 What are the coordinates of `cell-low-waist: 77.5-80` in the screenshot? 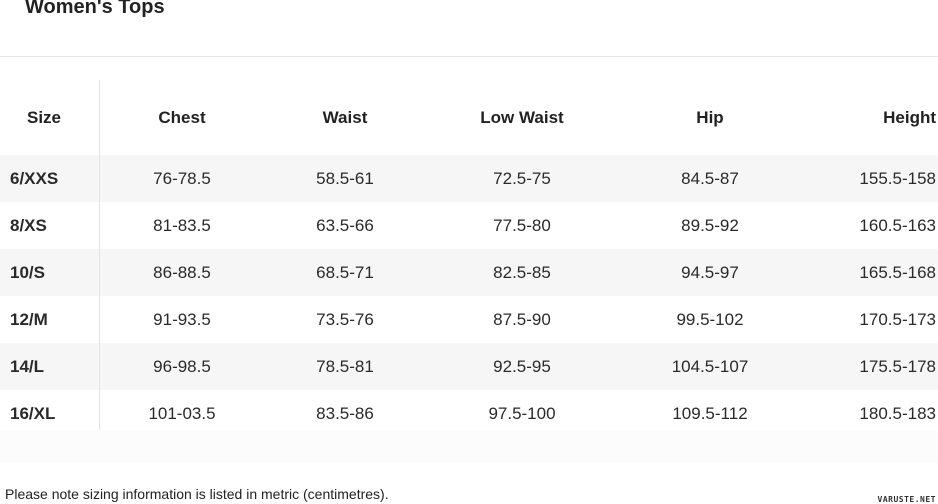 It's located at (522, 225).